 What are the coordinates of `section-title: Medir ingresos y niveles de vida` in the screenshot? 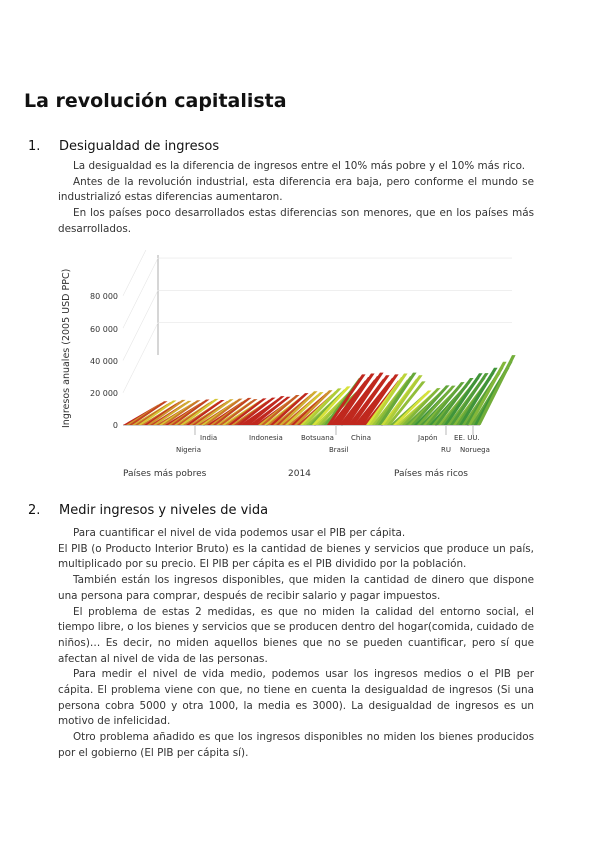 It's located at (164, 510).